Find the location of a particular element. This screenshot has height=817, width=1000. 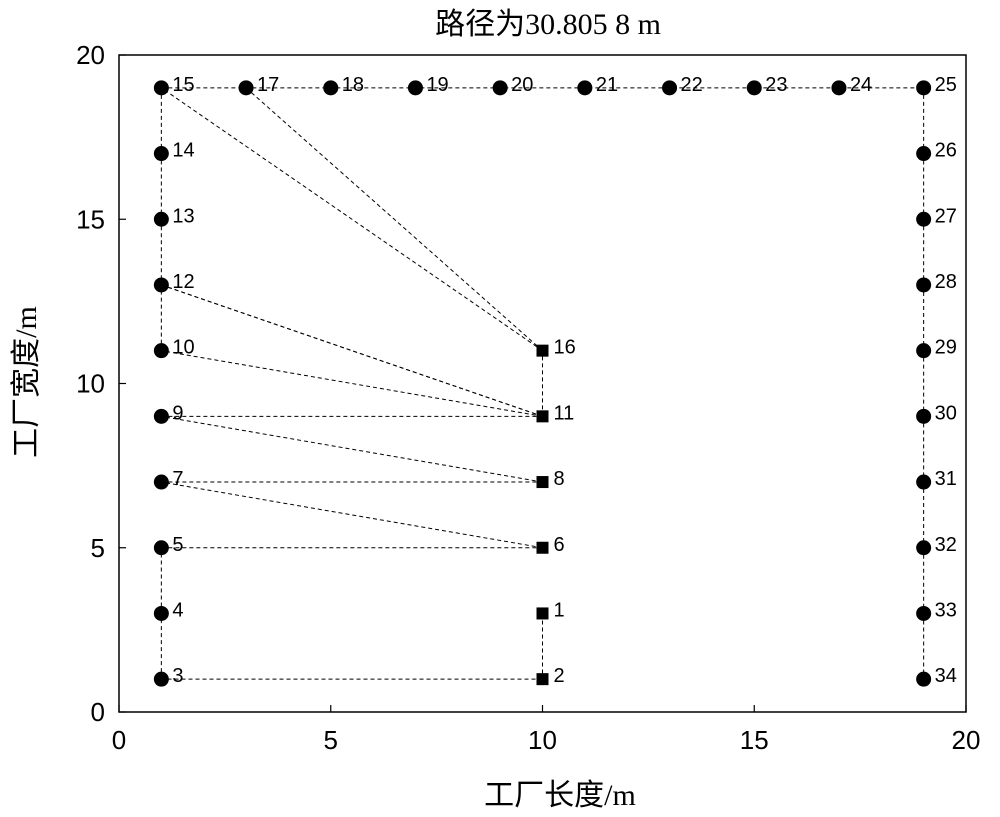

x-tick-label: 20 is located at coordinates (966, 740).